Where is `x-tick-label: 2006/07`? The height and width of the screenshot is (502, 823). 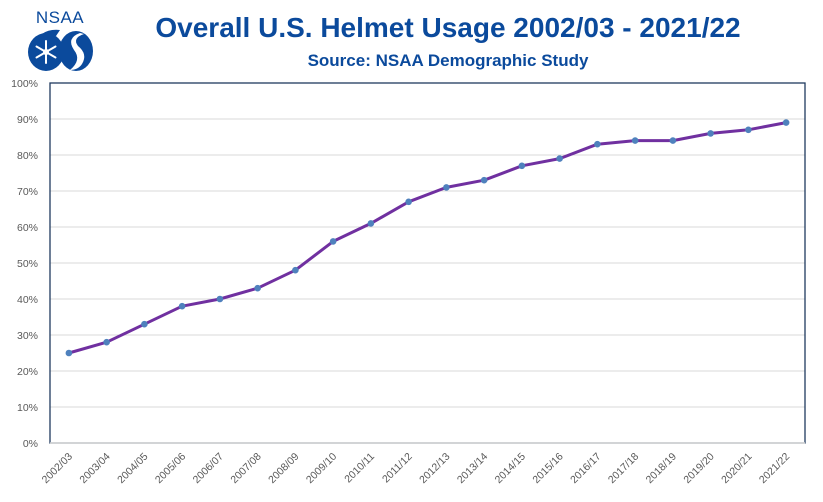
x-tick-label: 2006/07 is located at coordinates (208, 468).